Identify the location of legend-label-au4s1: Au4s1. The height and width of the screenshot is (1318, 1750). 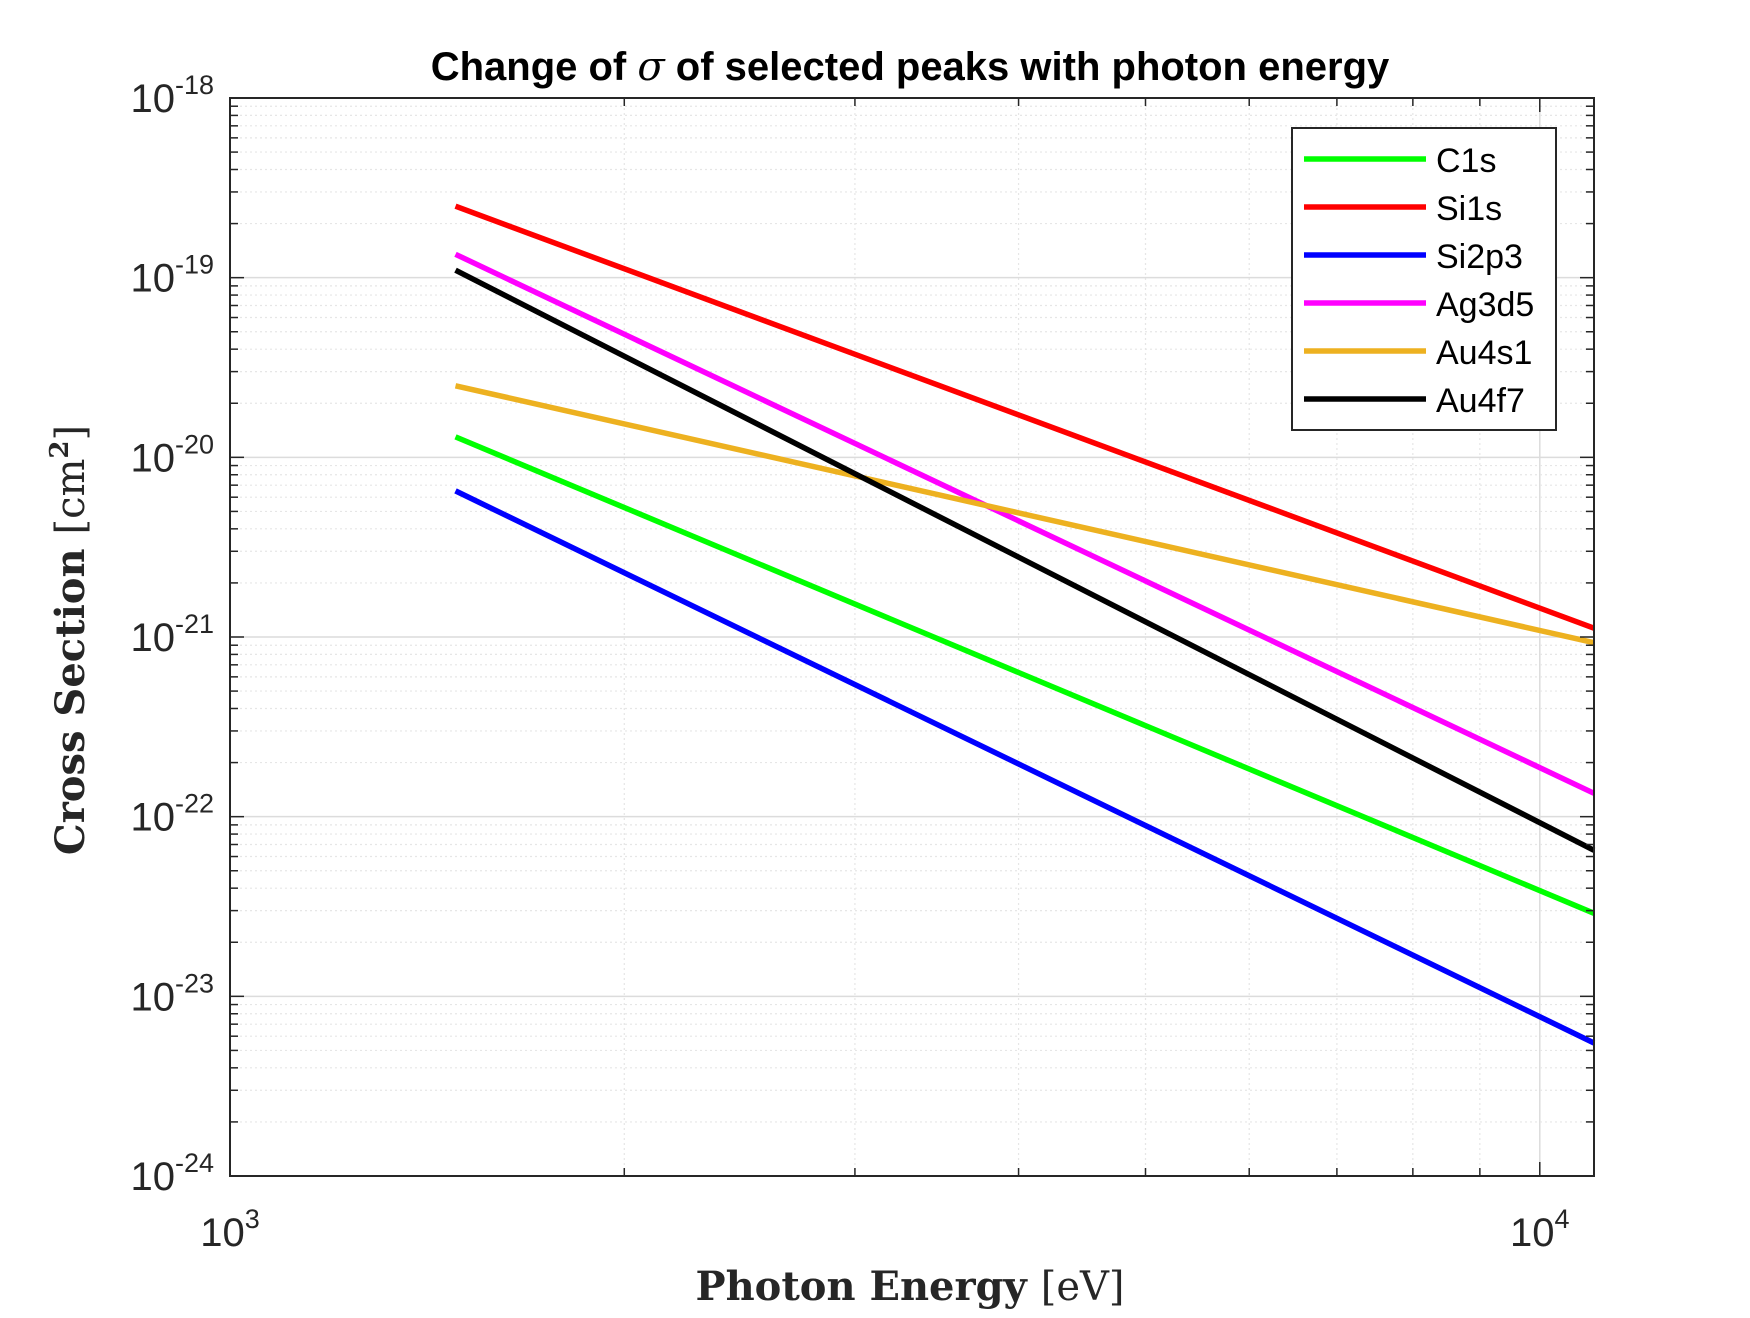
(1484, 353).